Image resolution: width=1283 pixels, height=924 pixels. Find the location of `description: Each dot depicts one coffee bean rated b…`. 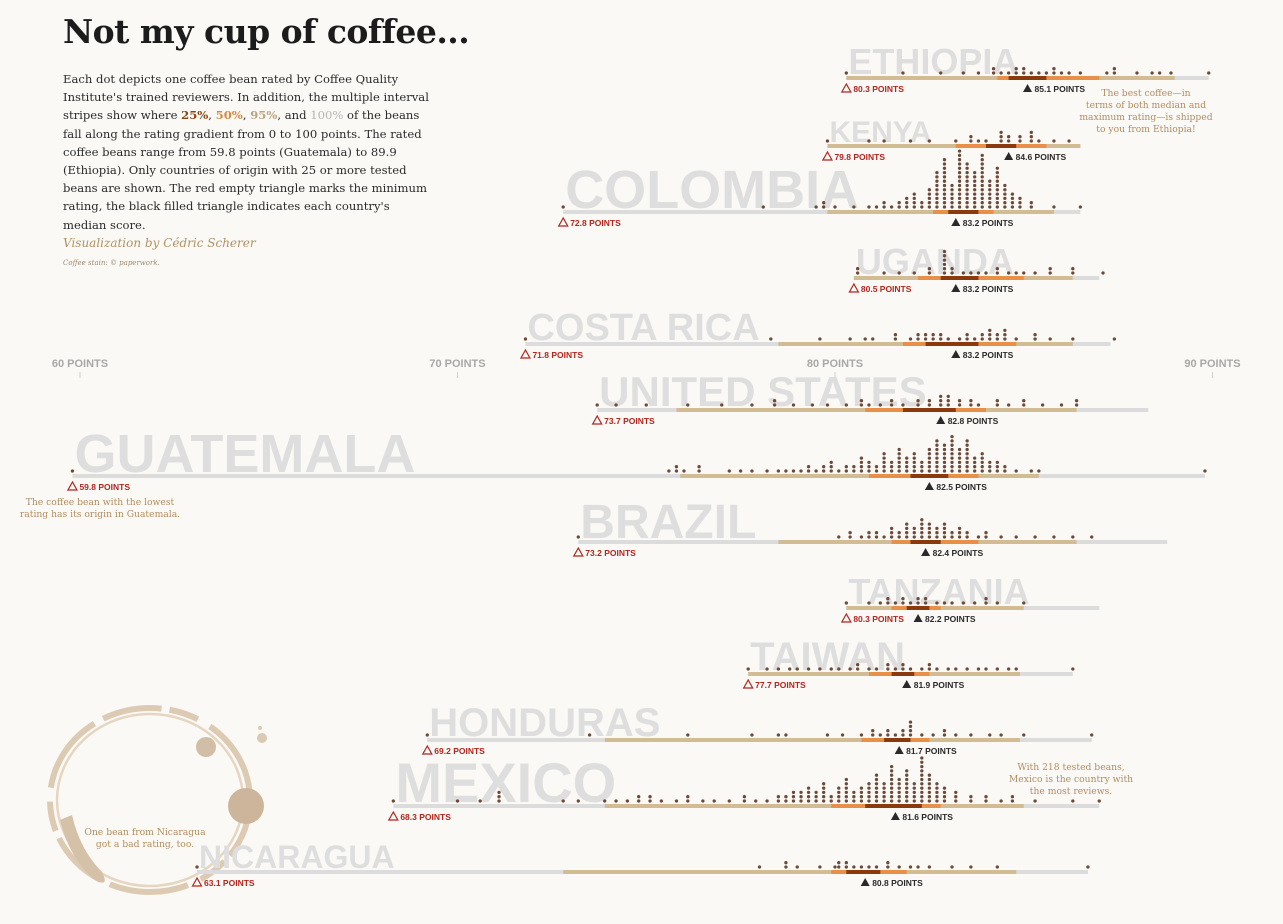

description: Each dot depicts one coffee bean rated b… is located at coordinates (246, 152).